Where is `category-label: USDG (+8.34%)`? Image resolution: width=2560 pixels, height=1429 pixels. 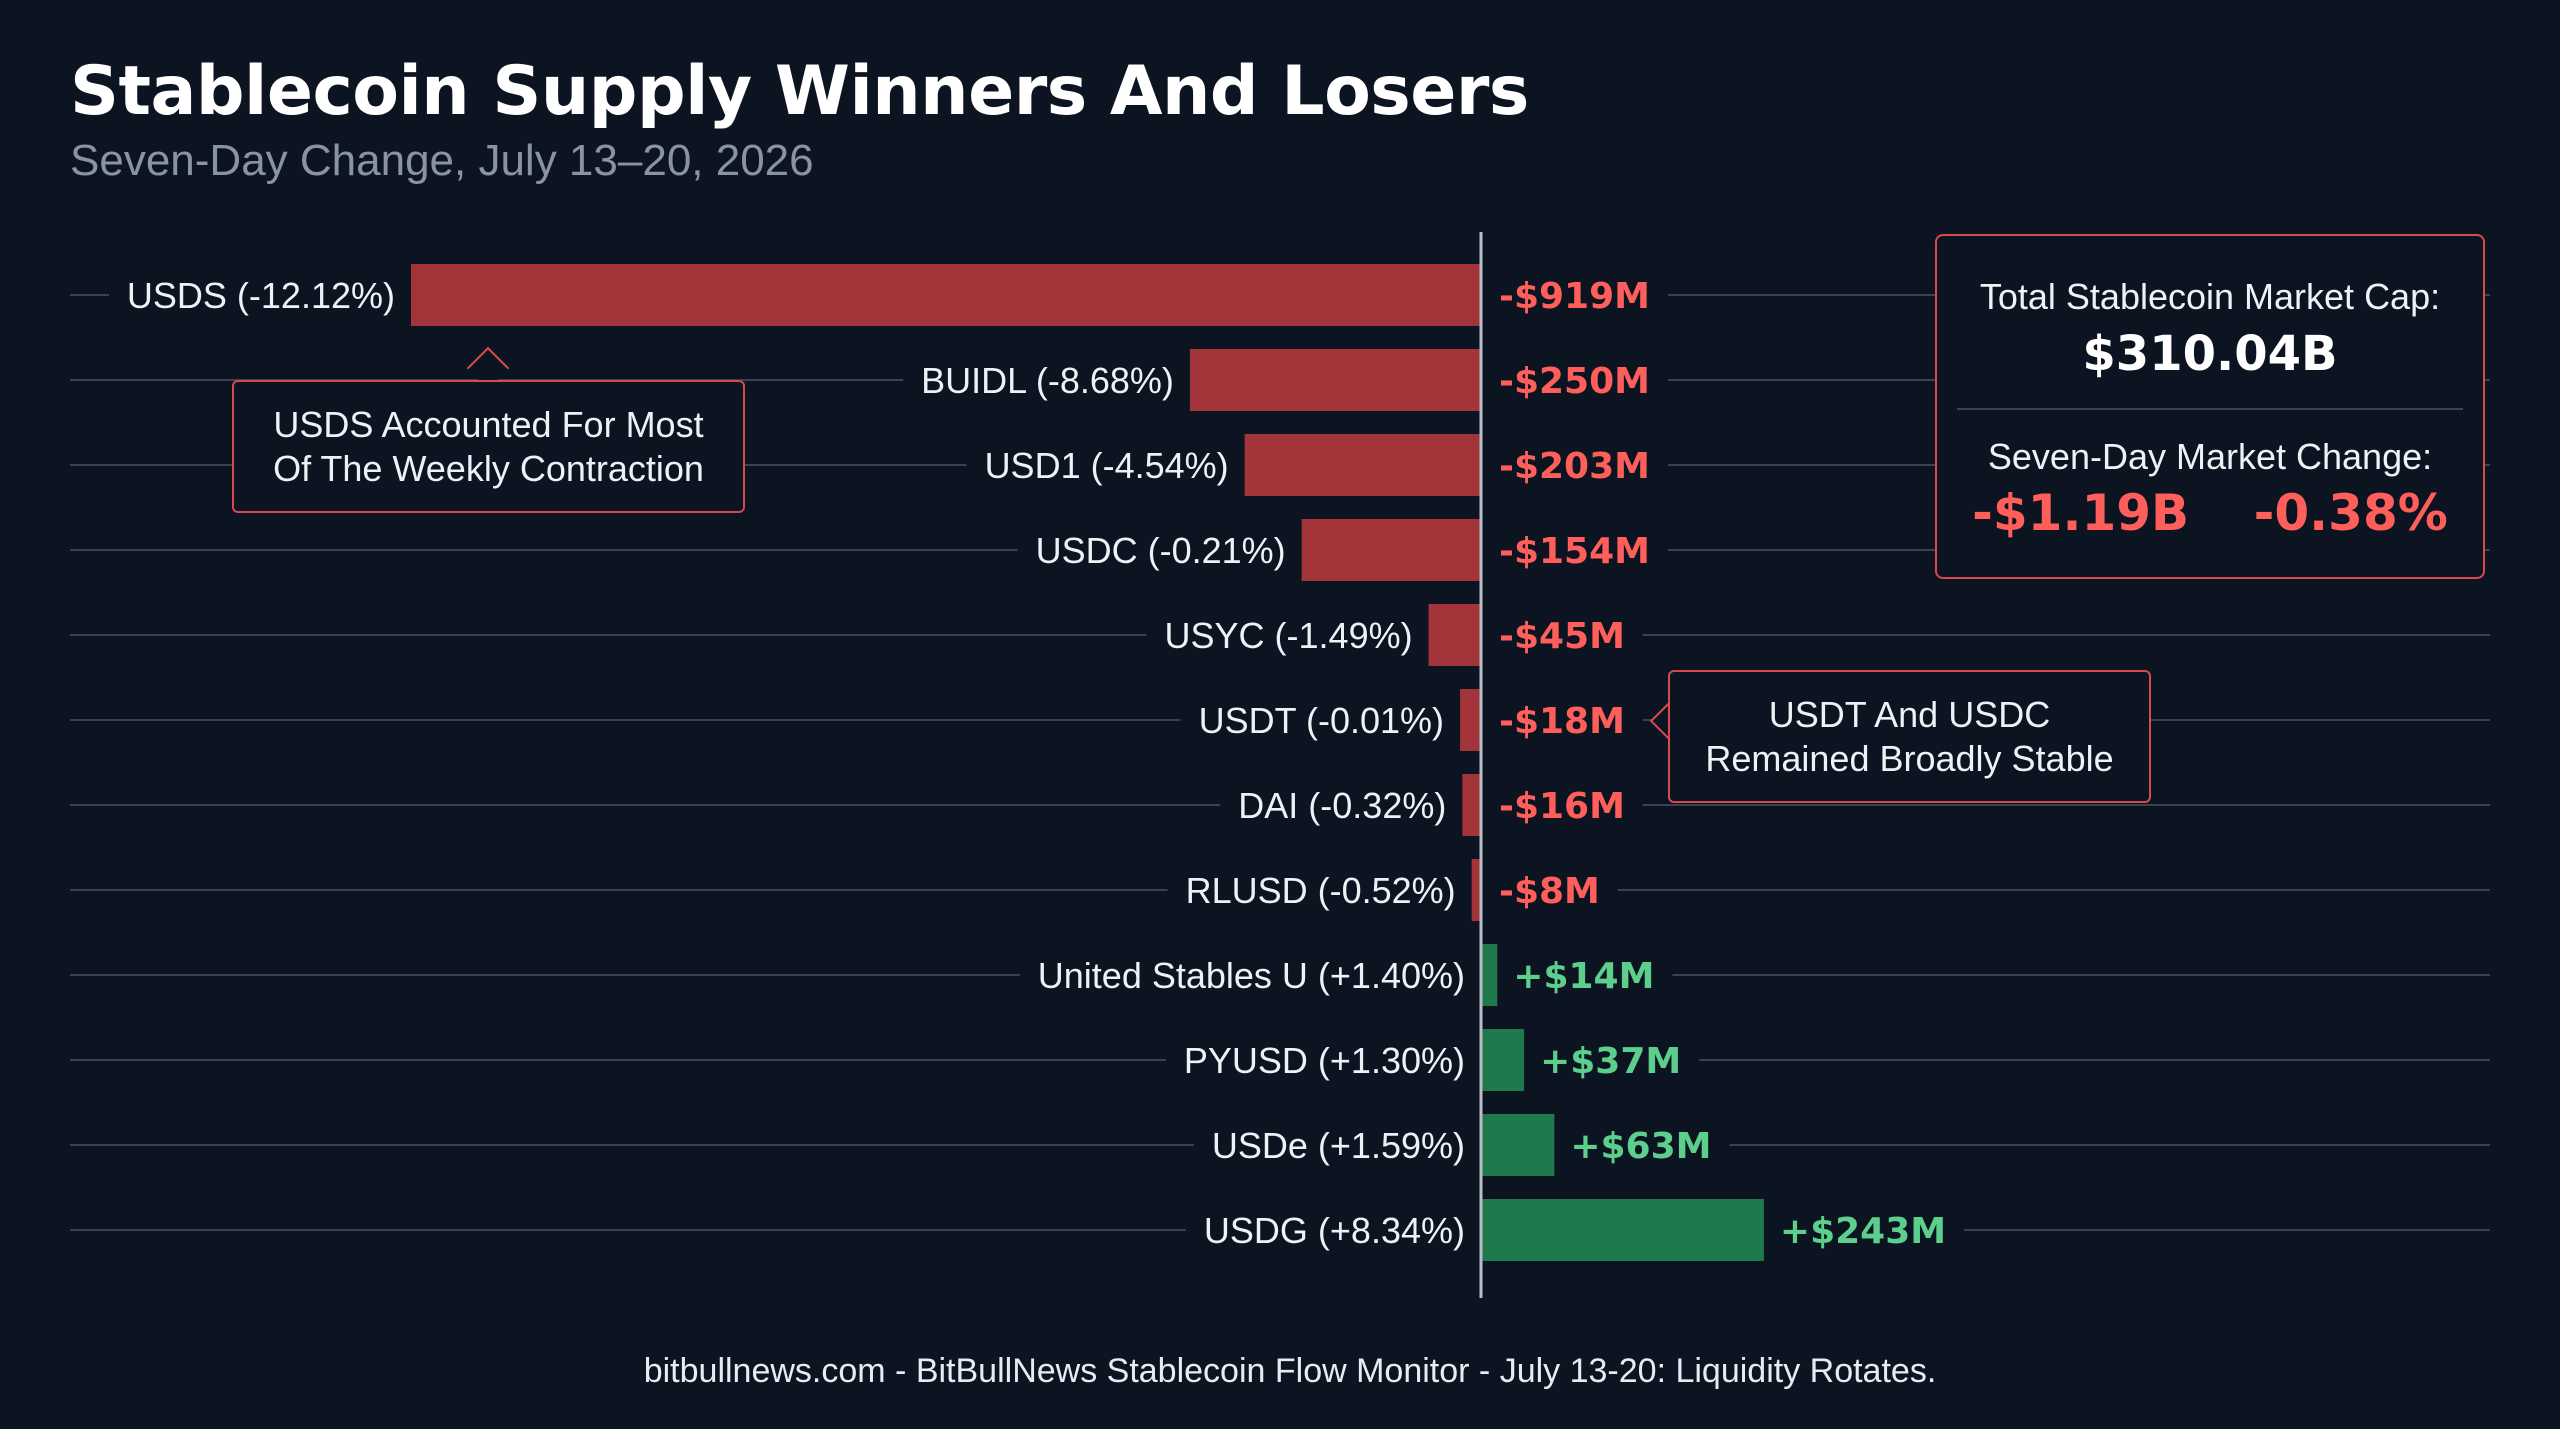 category-label: USDG (+8.34%) is located at coordinates (1334, 1230).